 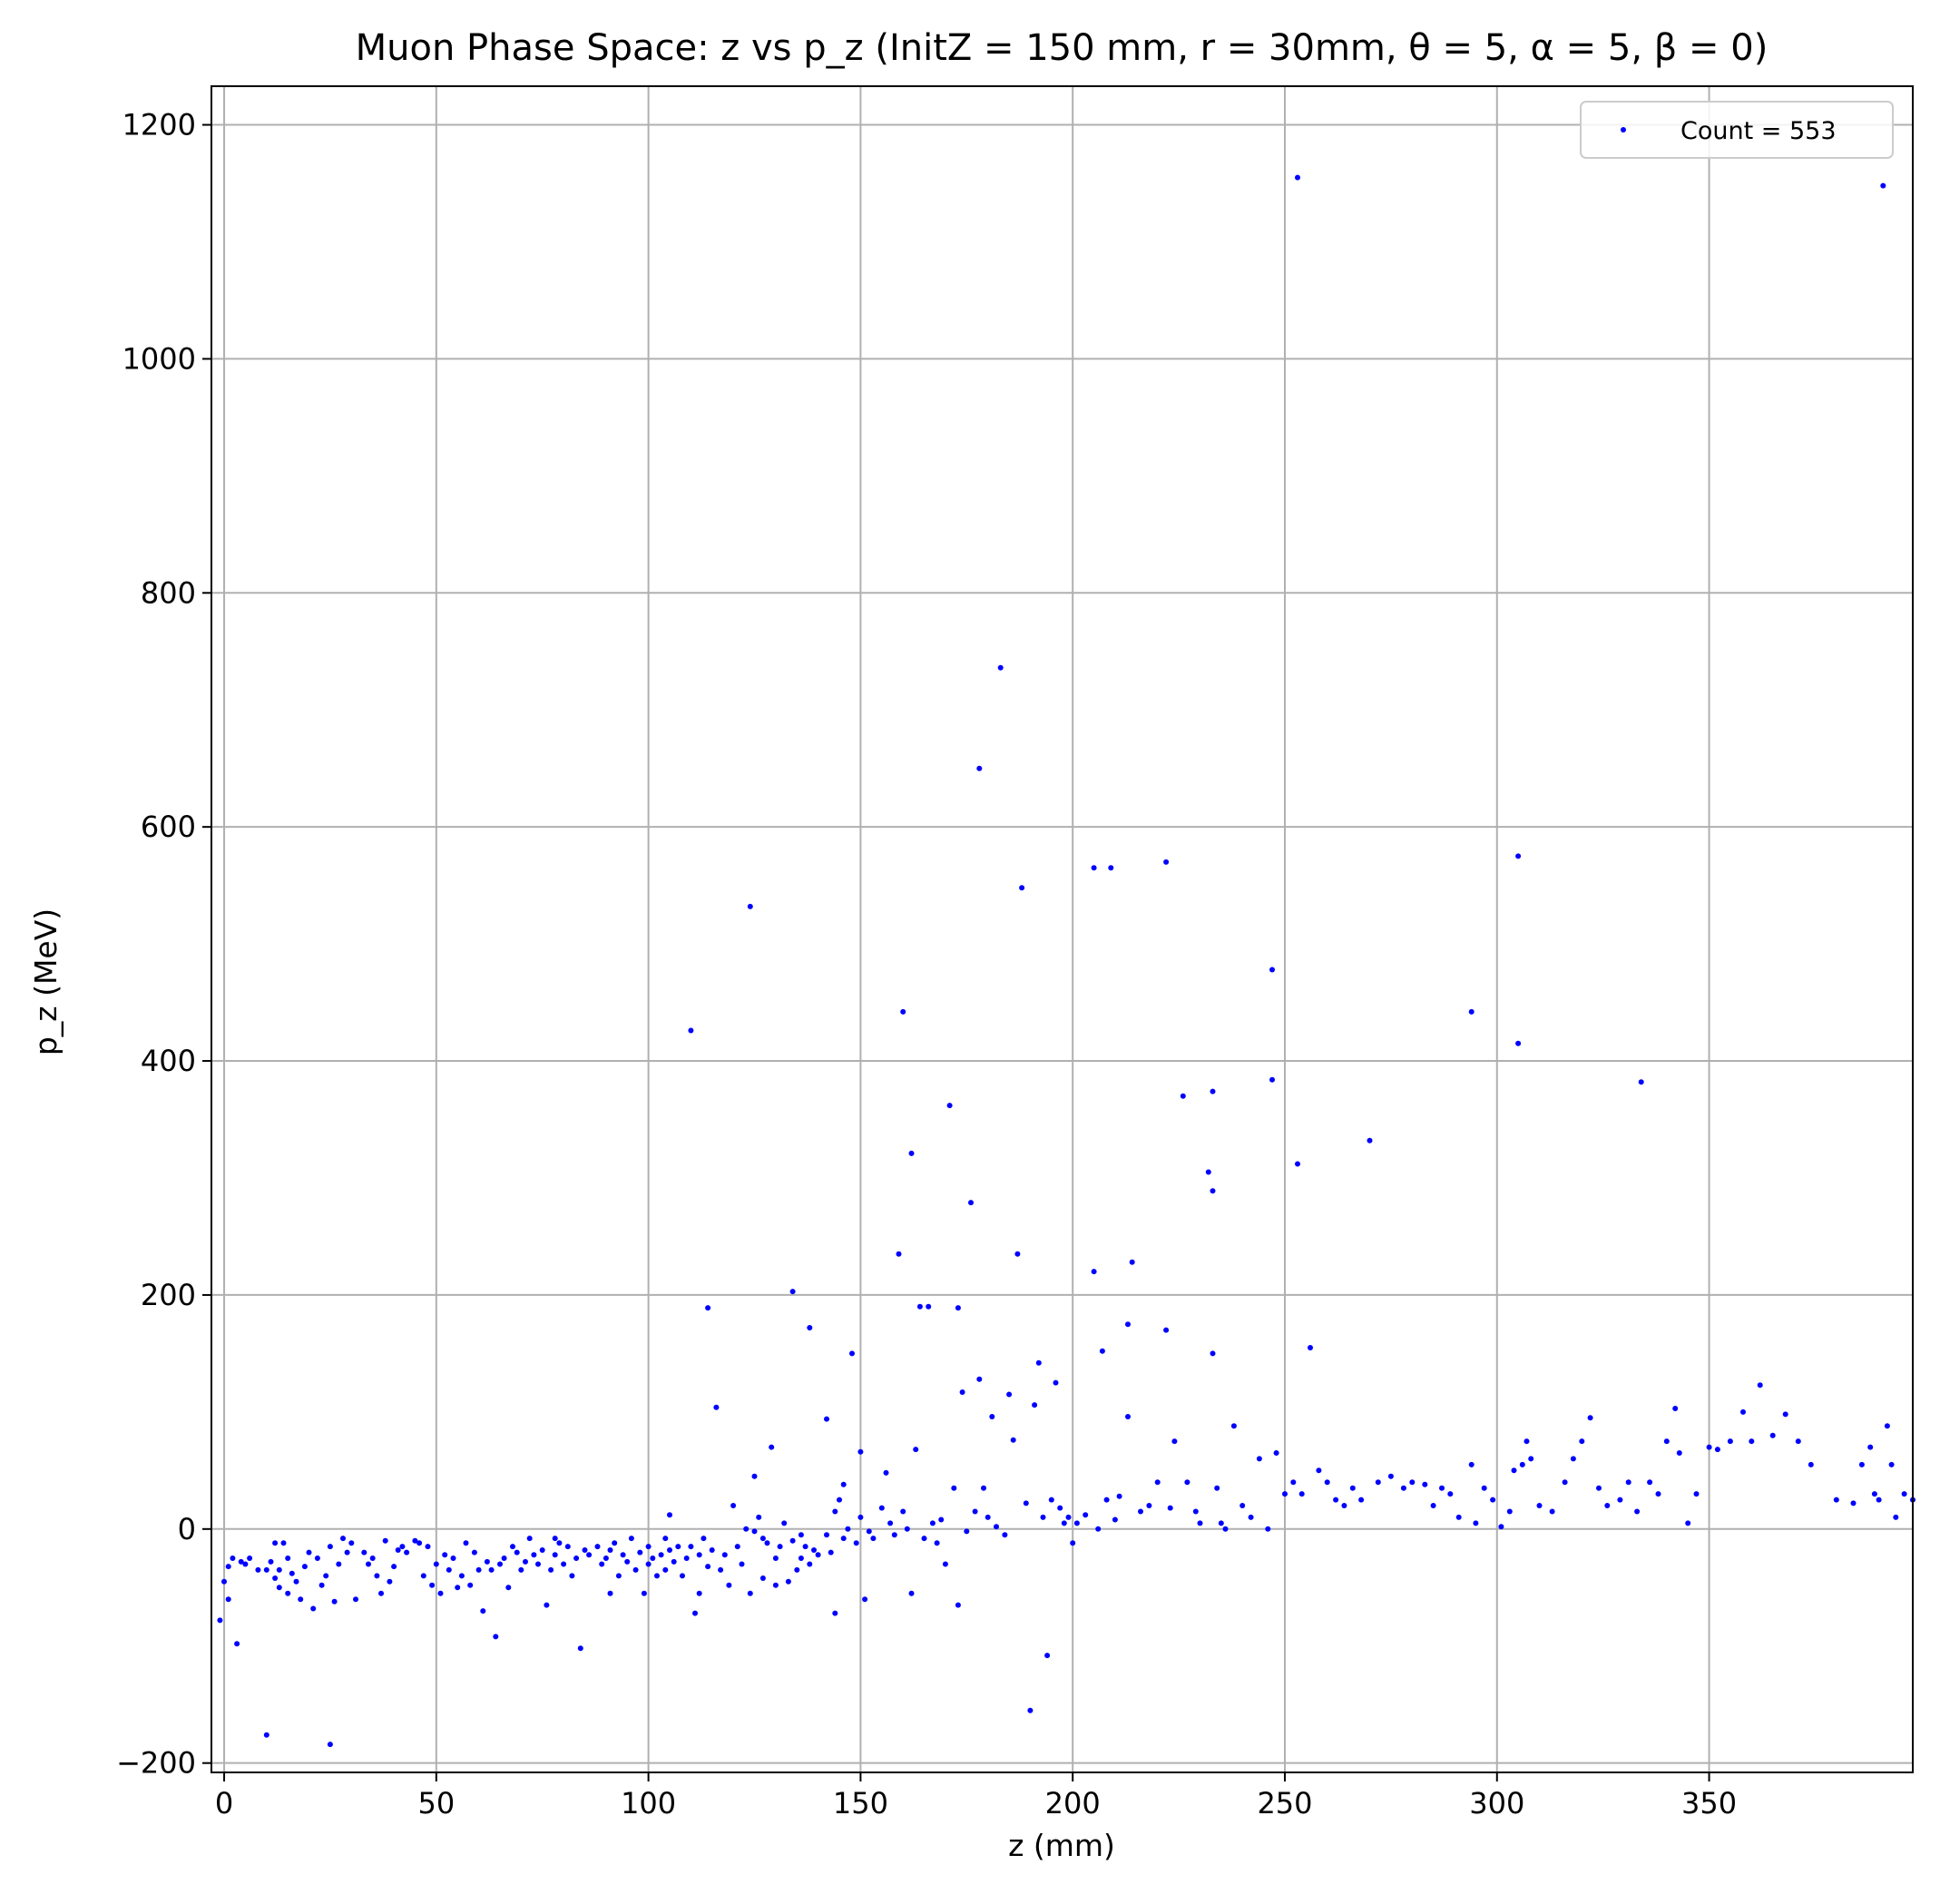 I want to click on legend-label: Count = 553, so click(x=1758, y=131).